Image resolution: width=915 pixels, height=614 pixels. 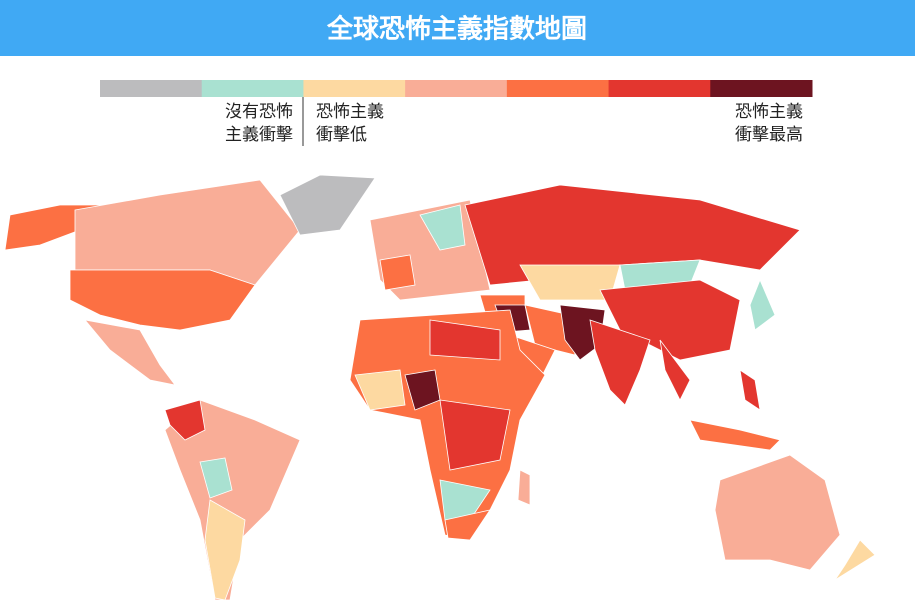 What do you see at coordinates (259, 135) in the screenshot?
I see `legend-label: 主義衝擊` at bounding box center [259, 135].